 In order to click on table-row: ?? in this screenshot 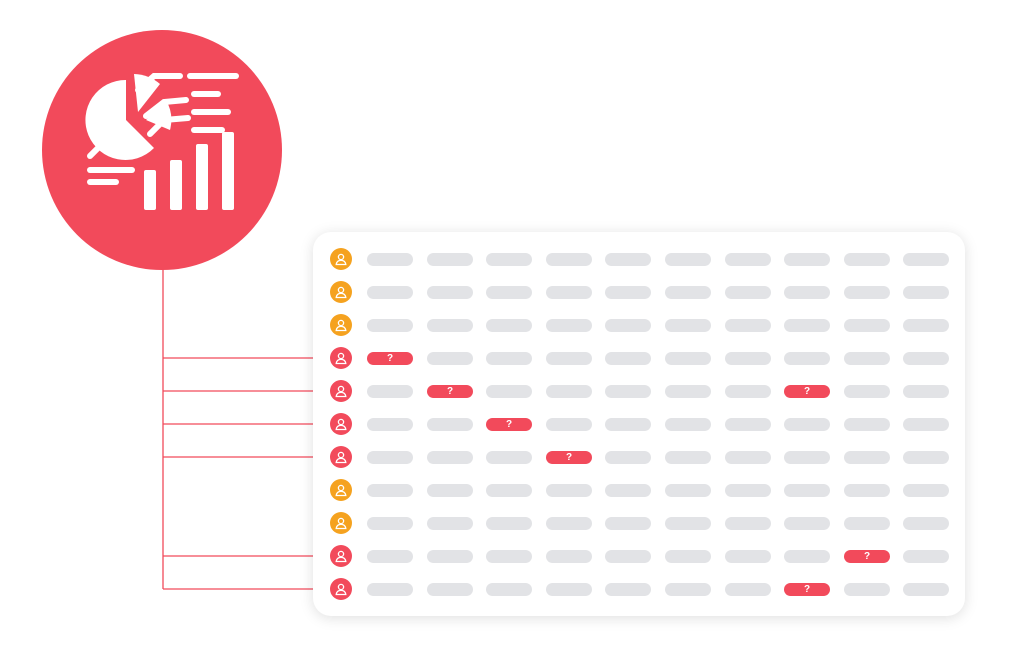, I will do `click(639, 391)`.